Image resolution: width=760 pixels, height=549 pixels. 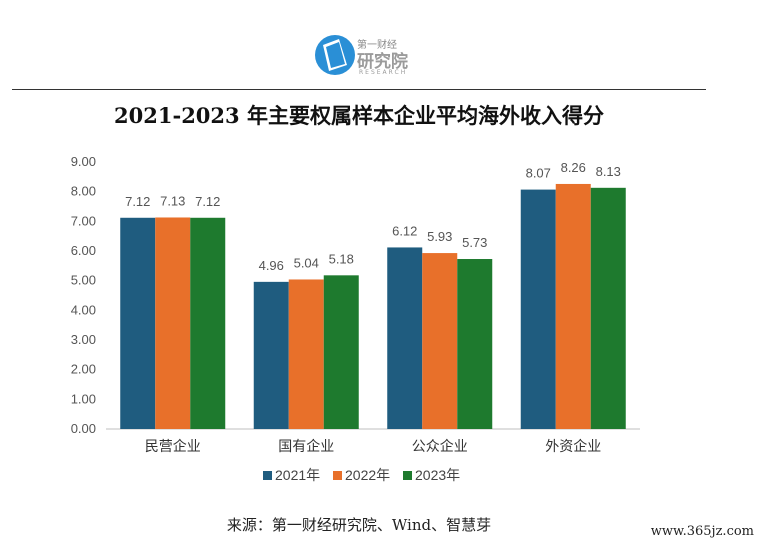 I want to click on data-label: 8.07, so click(x=538, y=173).